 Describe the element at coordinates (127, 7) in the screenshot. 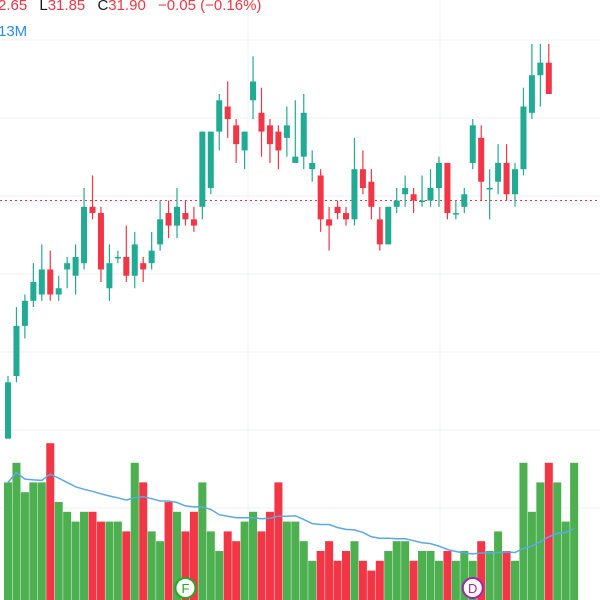

I see `legend-close-value: 31.90` at that location.